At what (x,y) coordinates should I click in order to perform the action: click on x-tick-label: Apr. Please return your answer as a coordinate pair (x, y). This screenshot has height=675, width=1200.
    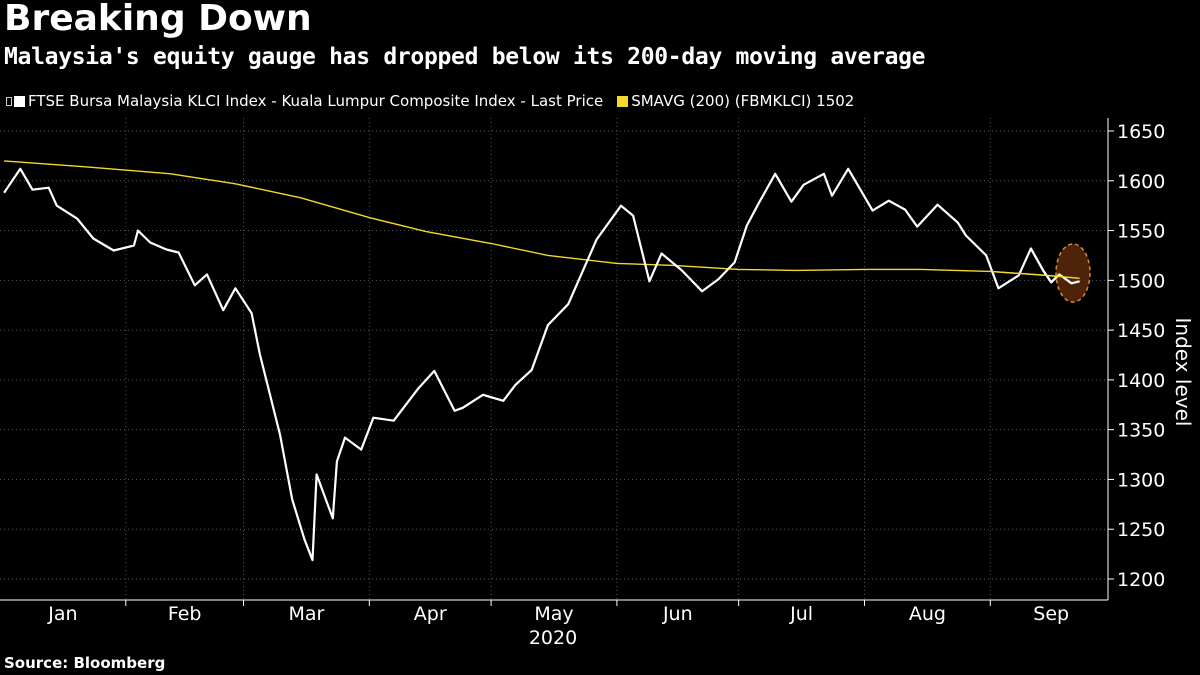
    Looking at the image, I should click on (430, 614).